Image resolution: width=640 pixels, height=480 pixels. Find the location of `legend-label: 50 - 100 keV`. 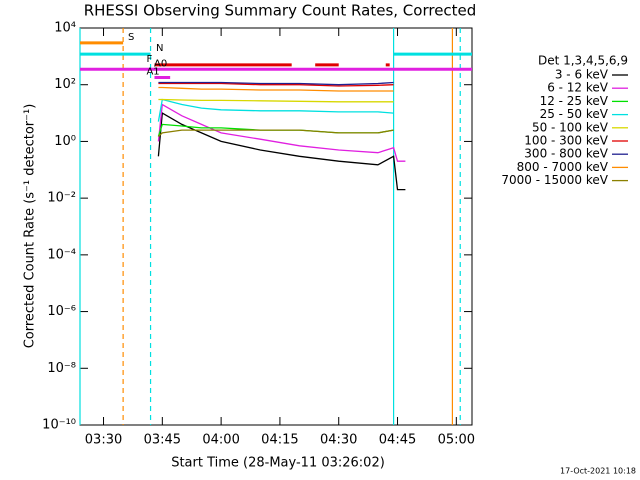

legend-label: 50 - 100 keV is located at coordinates (570, 127).